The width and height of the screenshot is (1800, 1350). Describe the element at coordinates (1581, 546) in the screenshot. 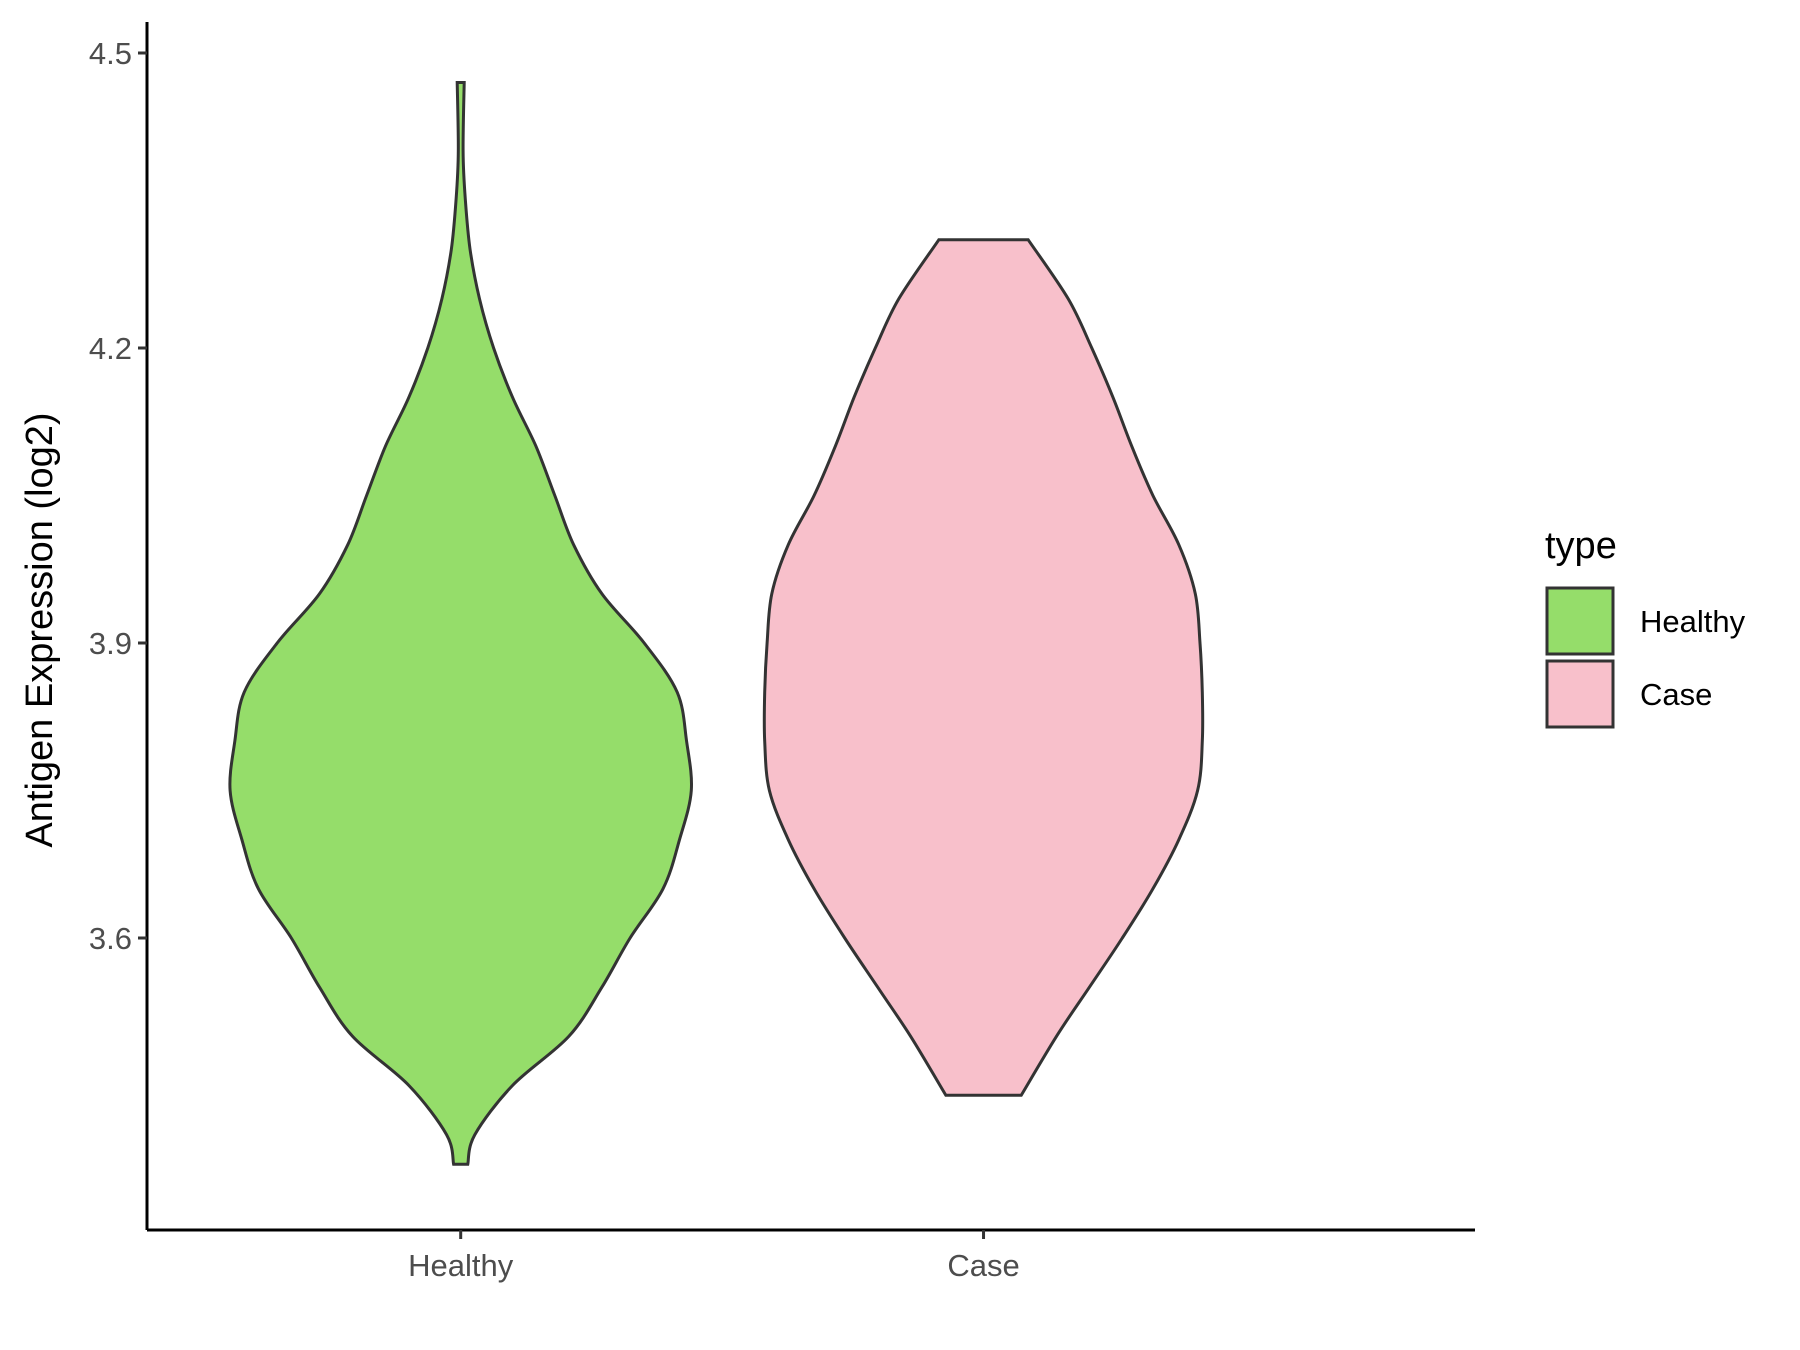

I see `legend-title: type` at that location.